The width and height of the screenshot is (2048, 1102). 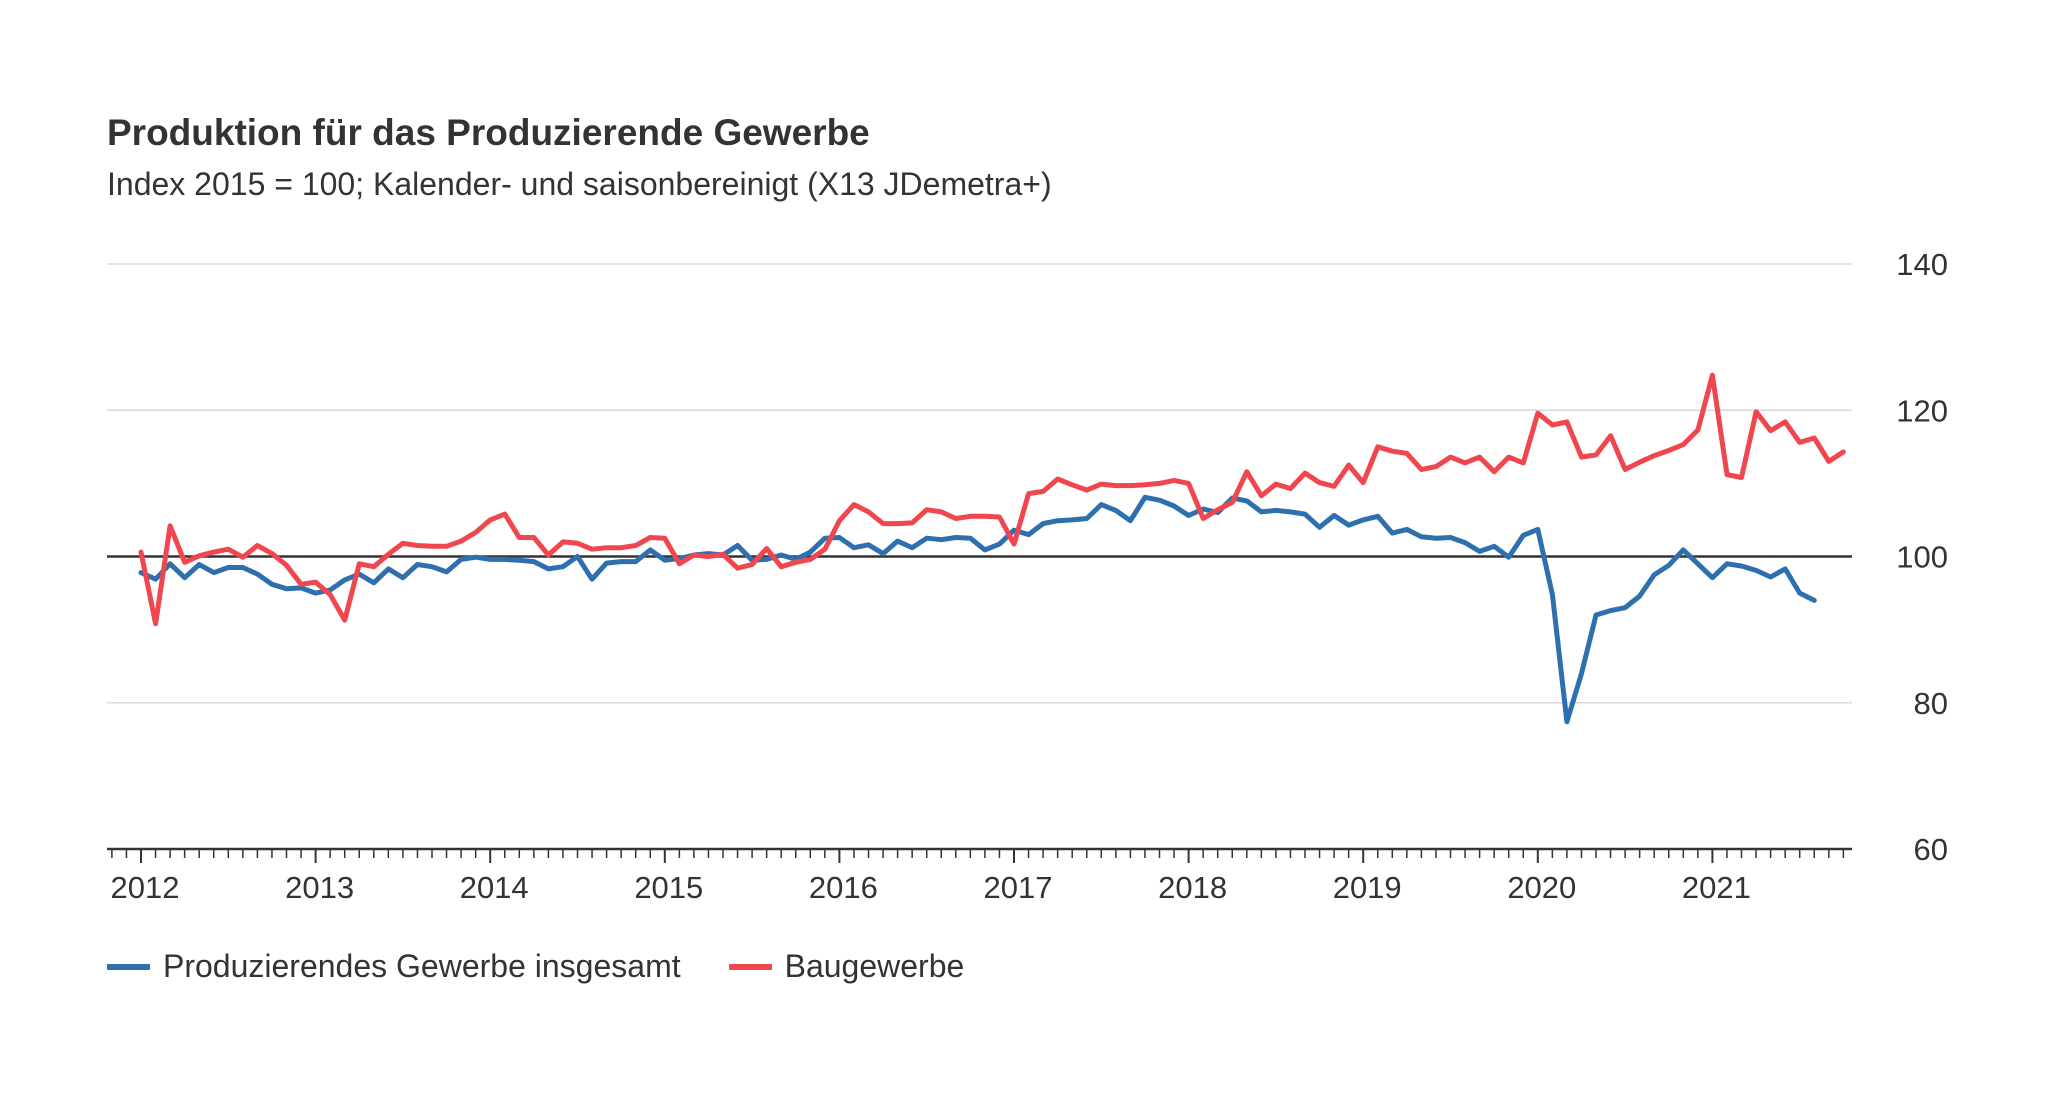 What do you see at coordinates (1716, 887) in the screenshot?
I see `x-tick-label: 2021` at bounding box center [1716, 887].